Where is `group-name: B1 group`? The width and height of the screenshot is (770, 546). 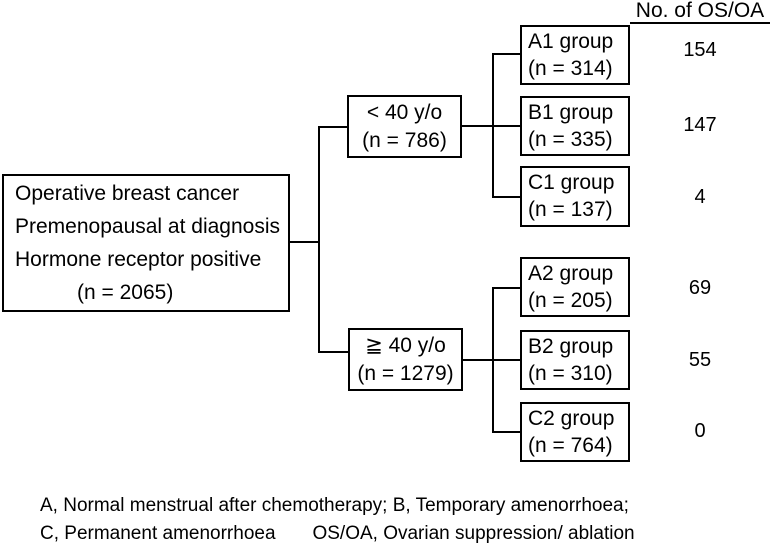 group-name: B1 group is located at coordinates (571, 112).